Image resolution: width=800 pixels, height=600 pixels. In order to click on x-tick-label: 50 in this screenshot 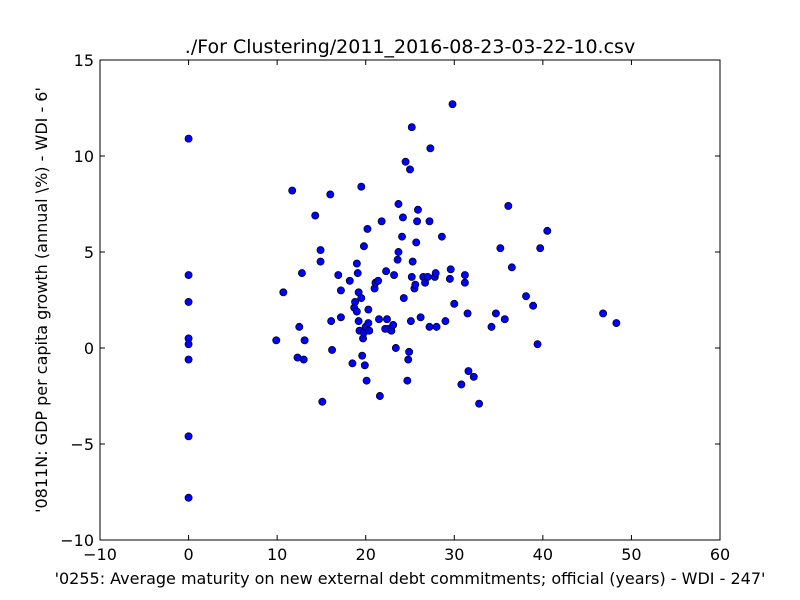, I will do `click(631, 554)`.